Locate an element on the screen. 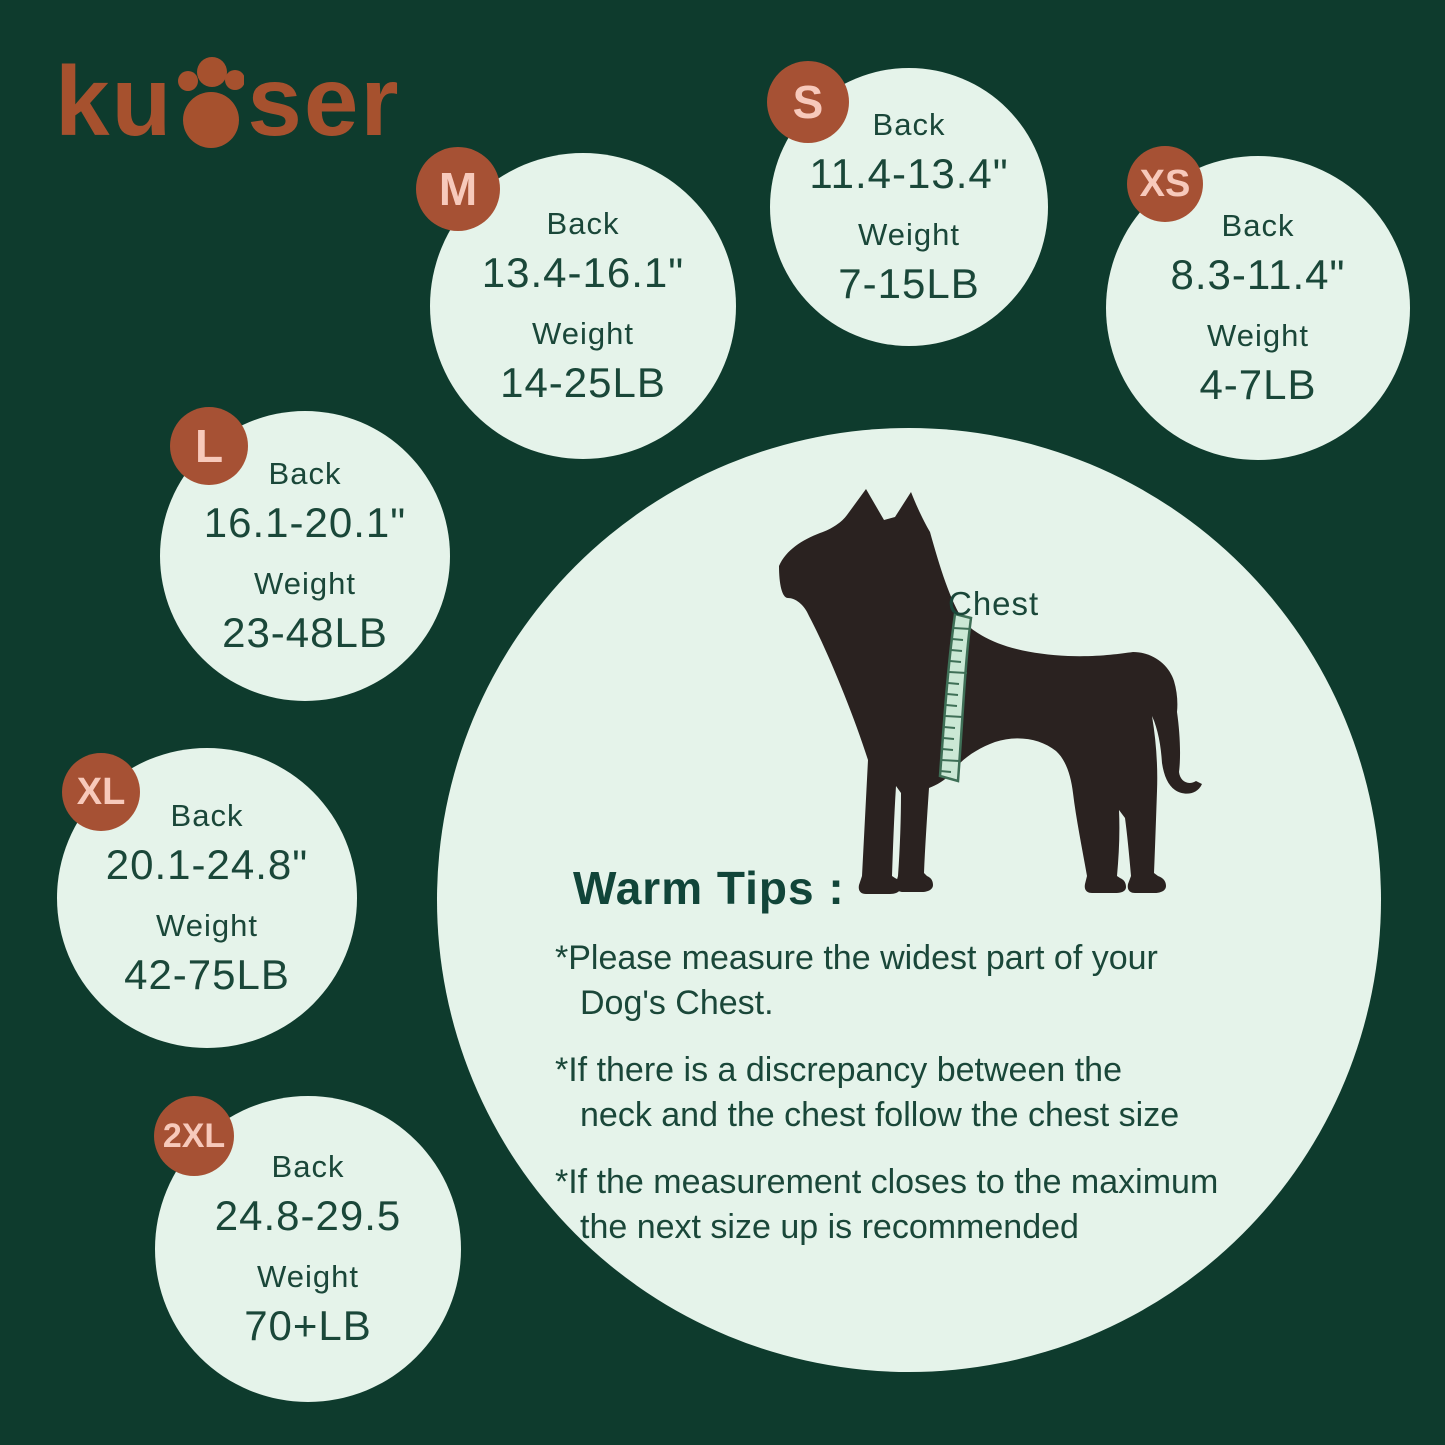  size-badge-2xl: 2XL is located at coordinates (194, 1136).